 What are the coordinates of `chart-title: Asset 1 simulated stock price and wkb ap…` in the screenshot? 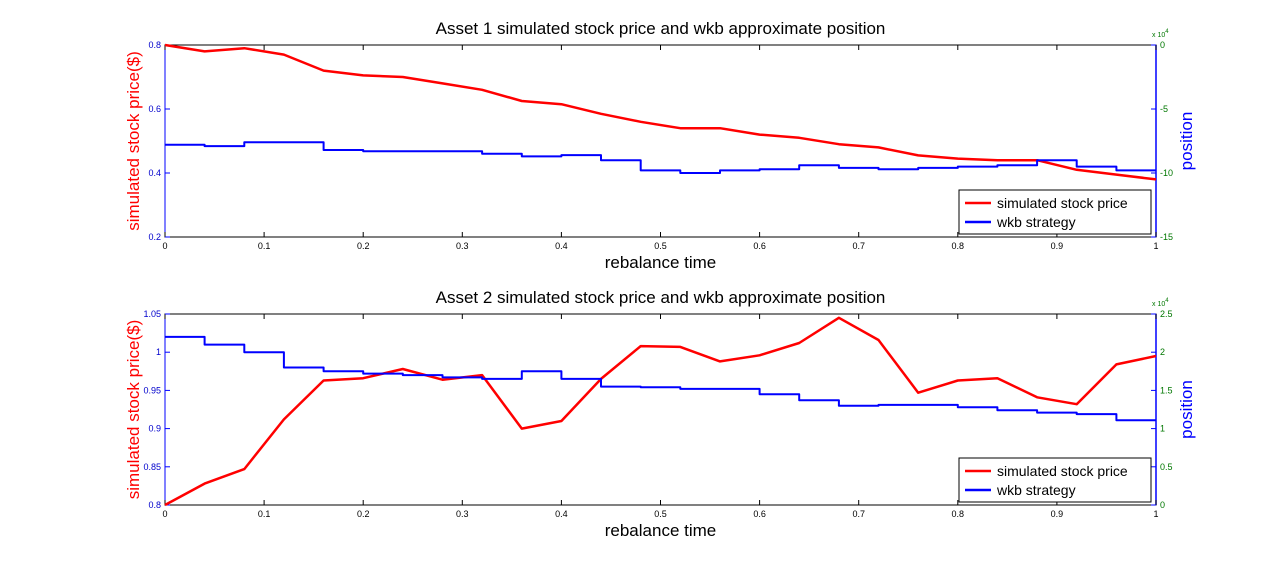 It's located at (661, 28).